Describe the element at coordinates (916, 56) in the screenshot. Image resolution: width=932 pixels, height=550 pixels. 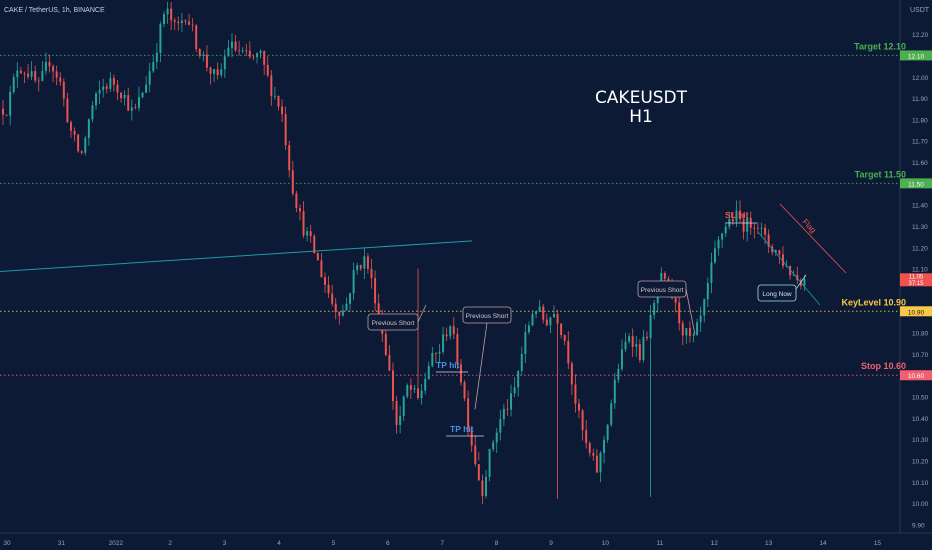
I see `level-price-badge-text: 12.10` at that location.